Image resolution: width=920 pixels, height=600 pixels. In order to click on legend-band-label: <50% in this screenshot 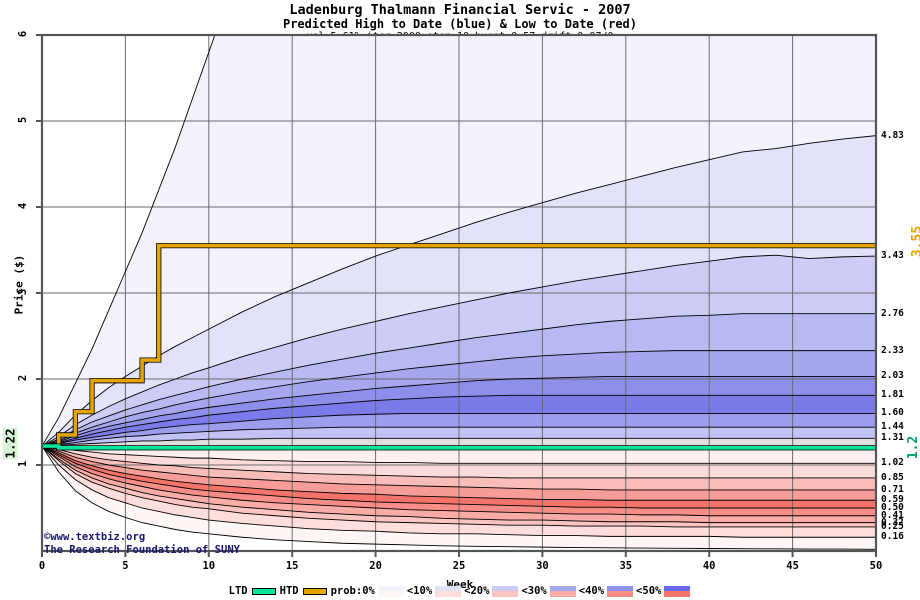, I will do `click(649, 591)`.